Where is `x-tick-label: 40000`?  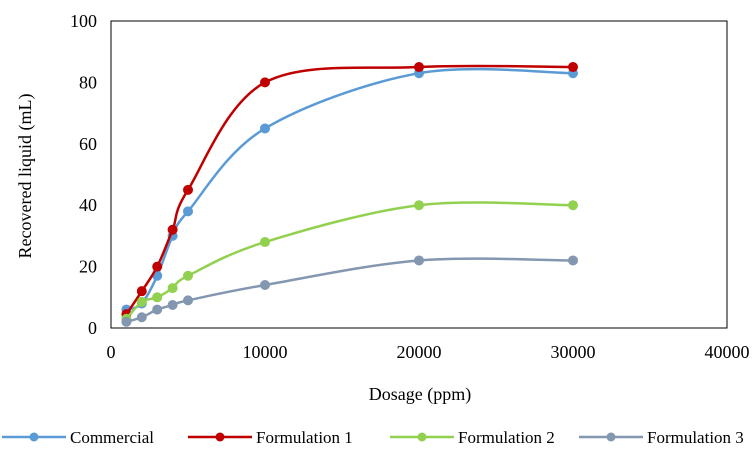
x-tick-label: 40000 is located at coordinates (727, 352).